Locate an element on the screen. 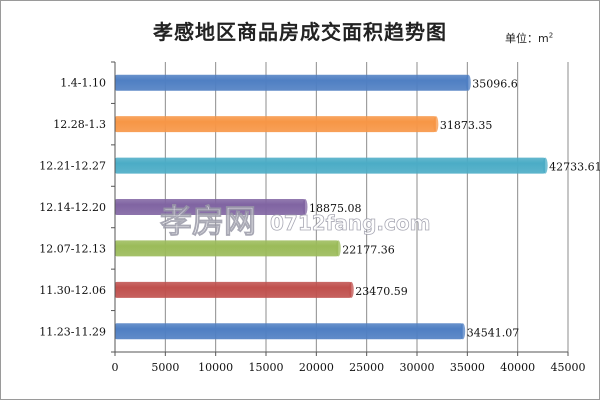  watermark: 孝房网 0712fang.com is located at coordinates (295, 221).